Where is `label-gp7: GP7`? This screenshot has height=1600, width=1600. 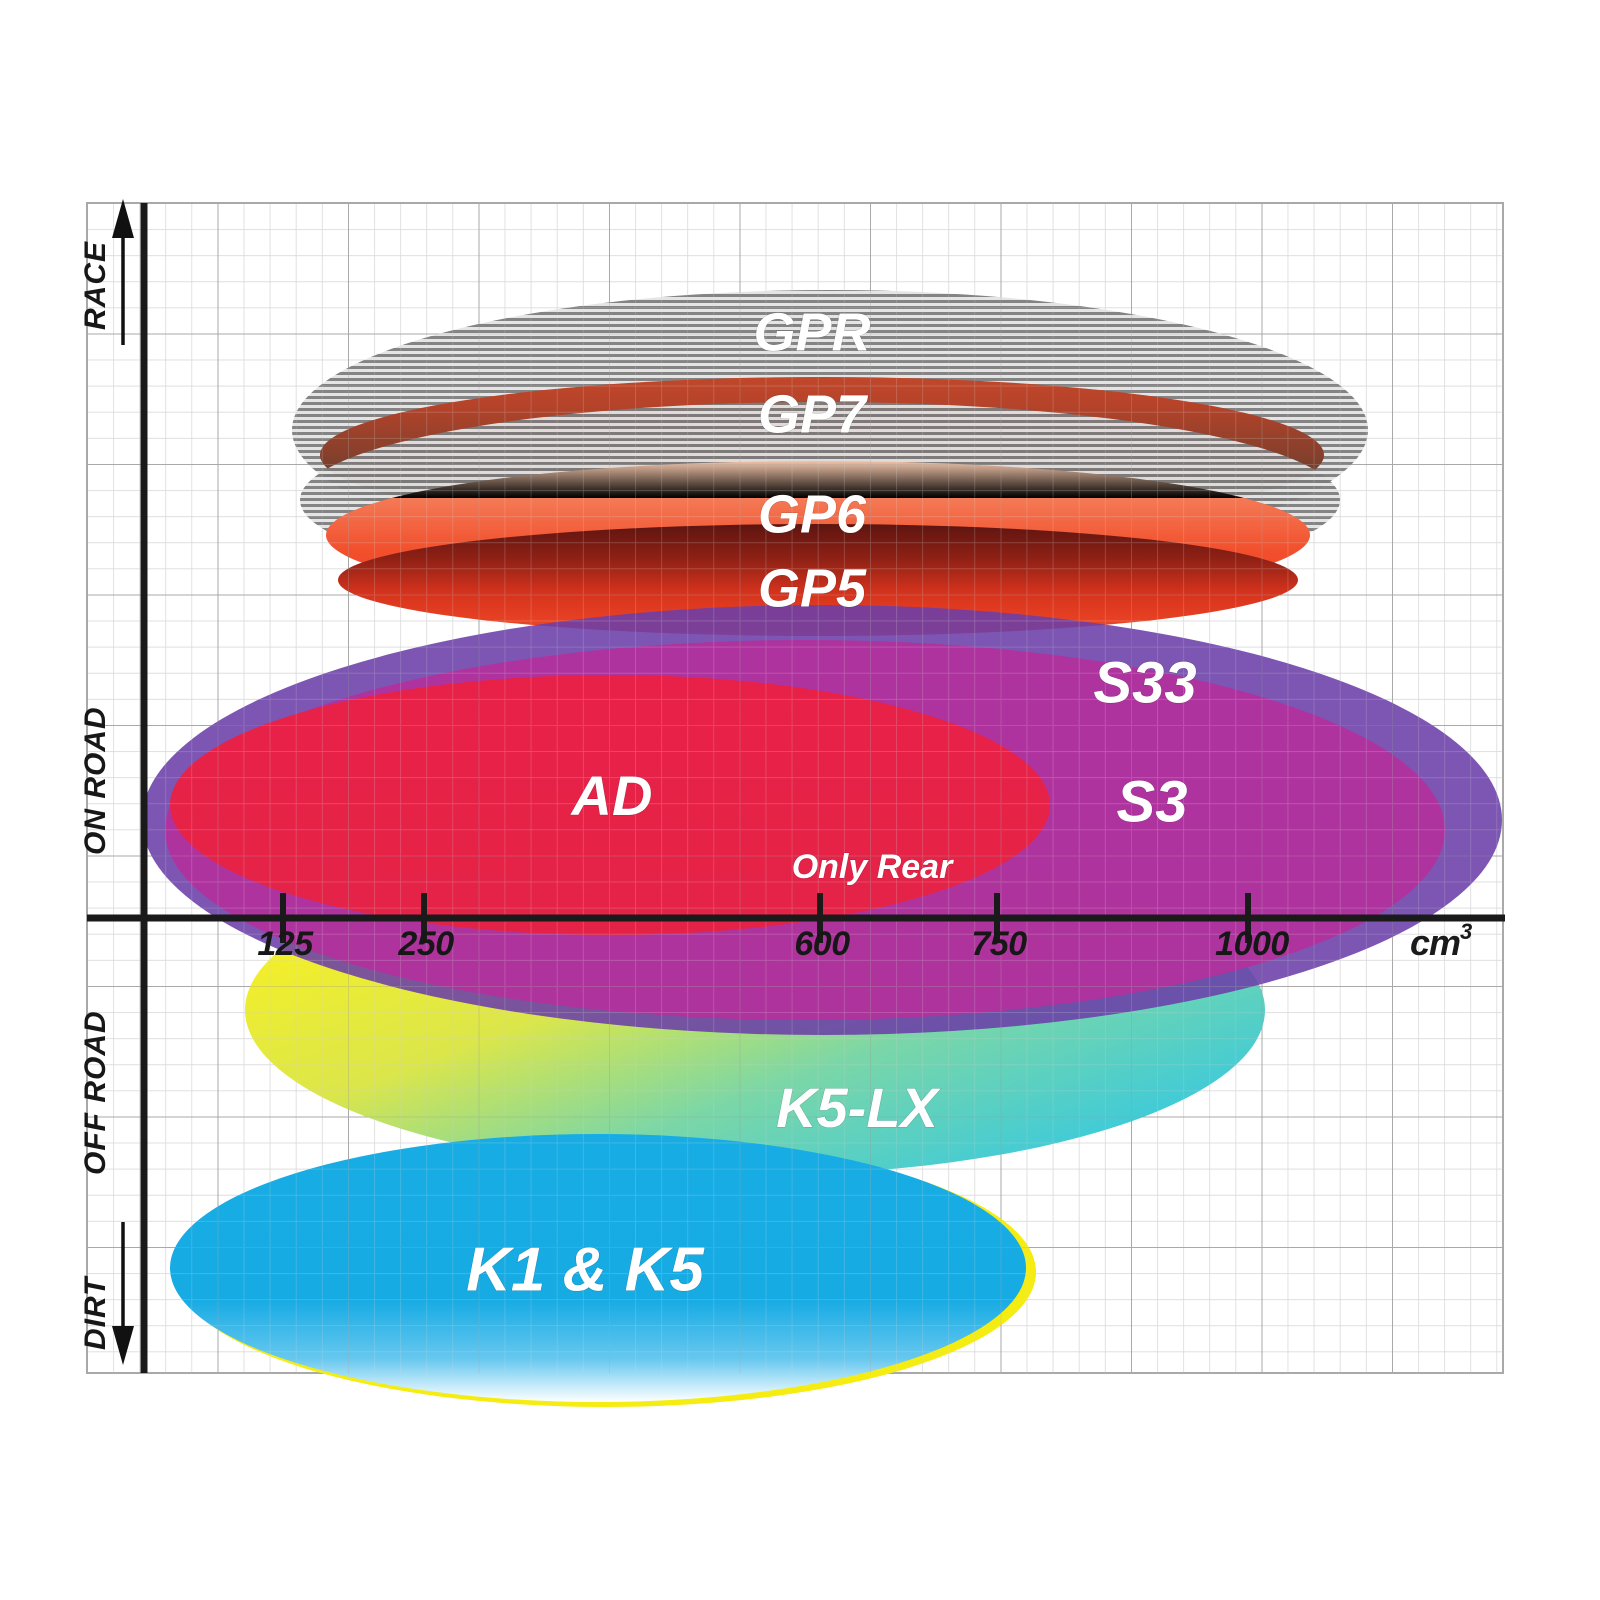
label-gp7: GP7 is located at coordinates (813, 414).